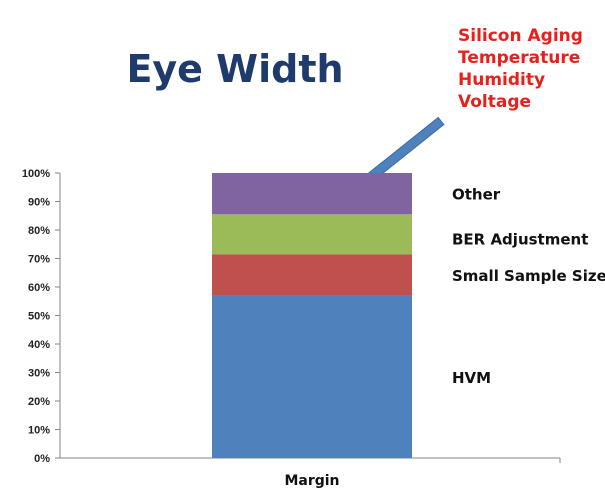  What do you see at coordinates (39, 431) in the screenshot?
I see `y-tick-label: 10%` at bounding box center [39, 431].